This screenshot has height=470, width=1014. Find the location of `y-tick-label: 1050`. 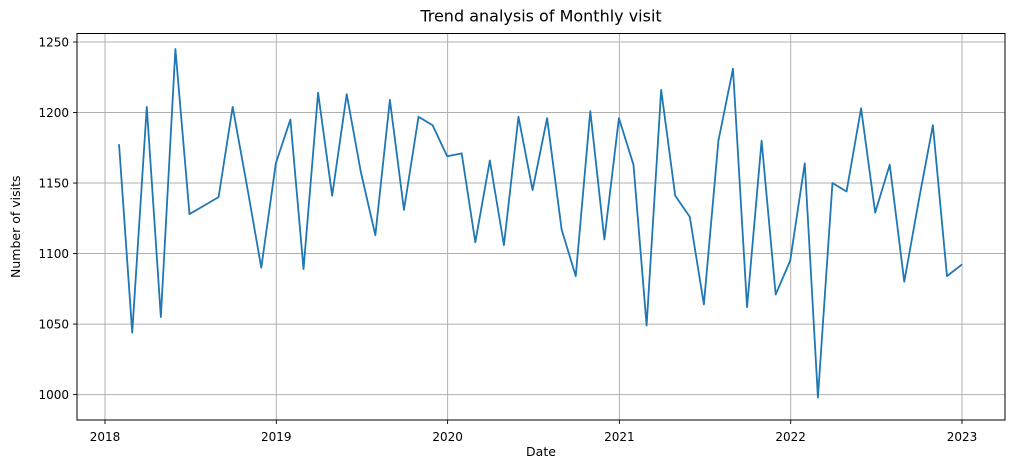

y-tick-label: 1050 is located at coordinates (53, 325).